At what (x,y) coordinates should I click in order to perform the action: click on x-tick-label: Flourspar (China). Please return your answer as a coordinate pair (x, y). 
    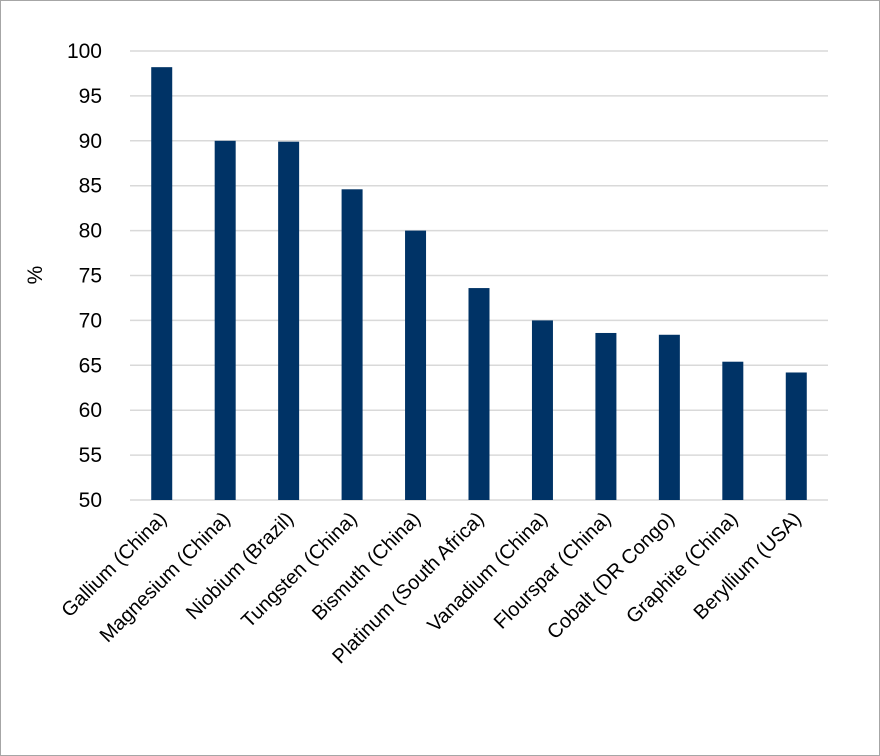
    Looking at the image, I should click on (553, 571).